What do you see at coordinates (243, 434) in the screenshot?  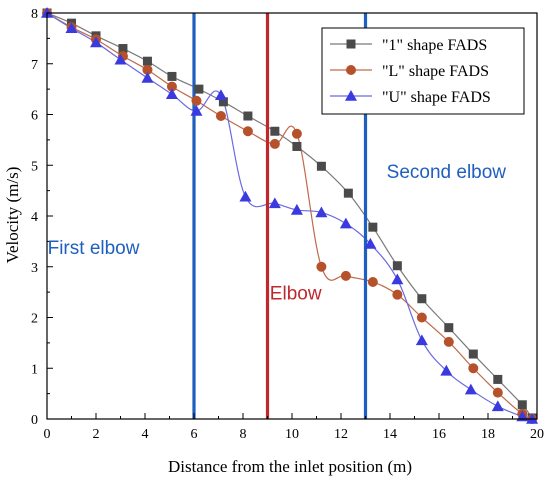 I see `x-tick-label: 8` at bounding box center [243, 434].